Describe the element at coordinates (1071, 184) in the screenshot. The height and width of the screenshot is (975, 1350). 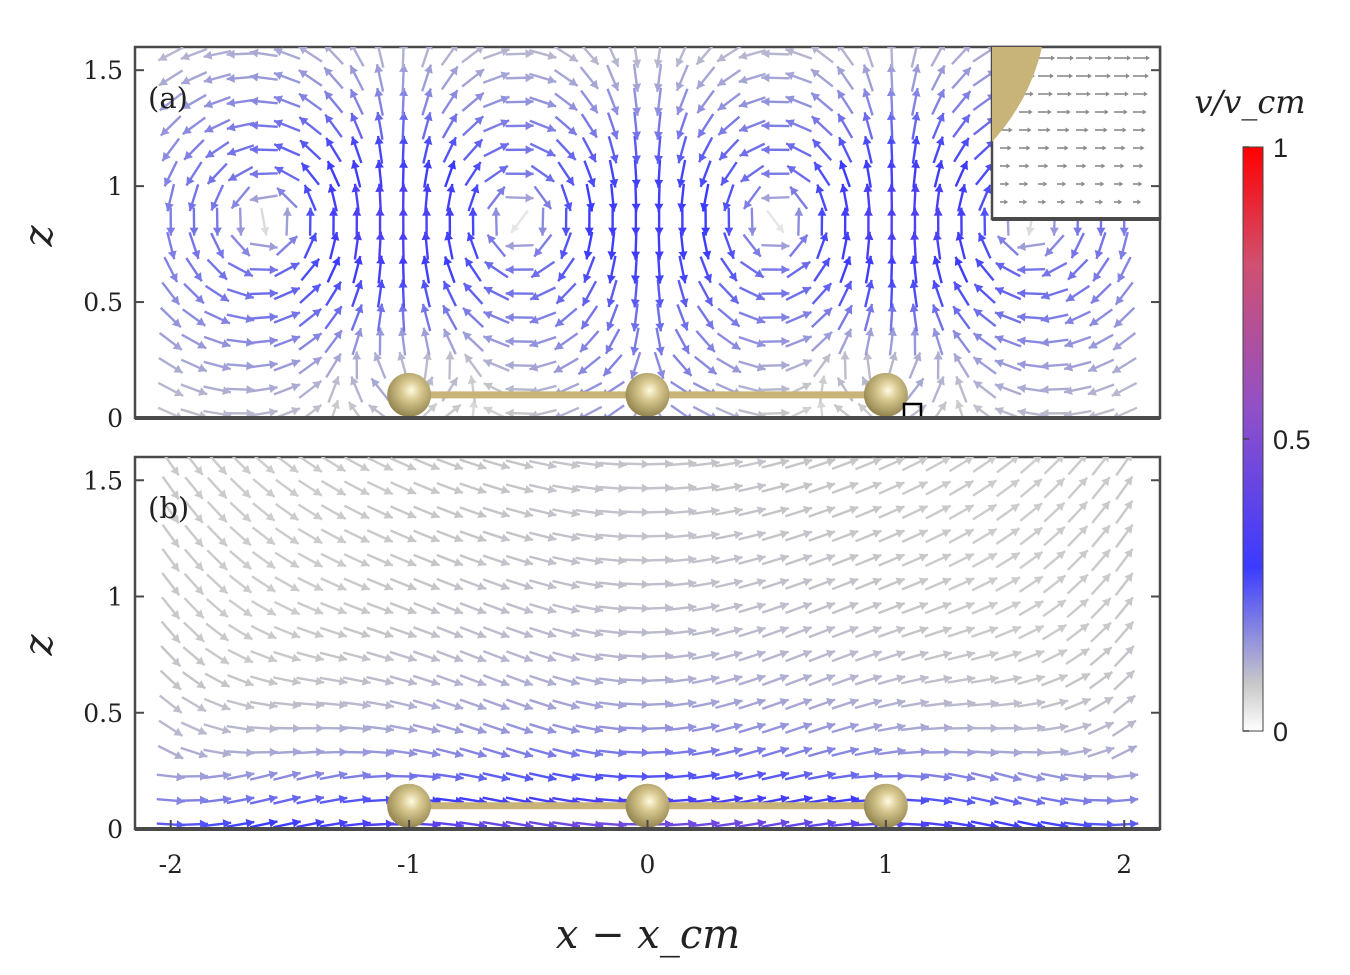
I see `inset-flow-arrow` at that location.